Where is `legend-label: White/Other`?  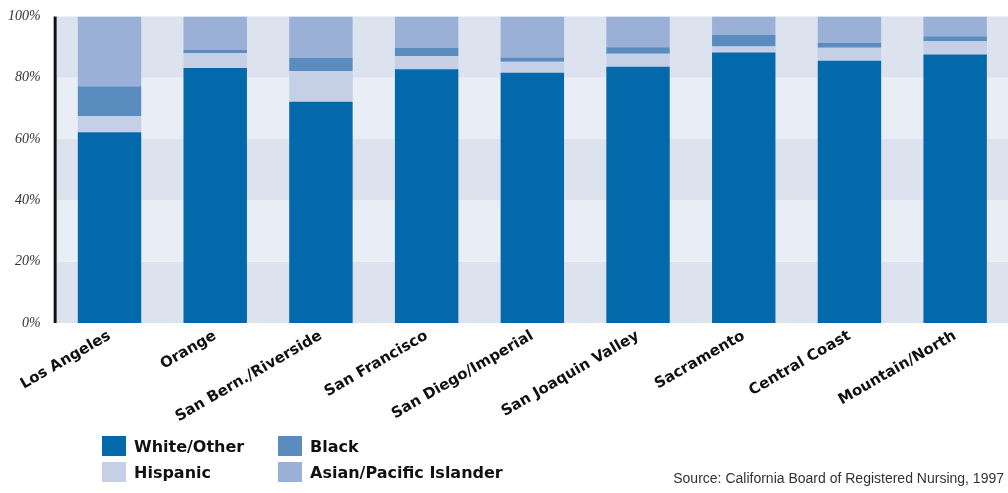 legend-label: White/Other is located at coordinates (189, 446).